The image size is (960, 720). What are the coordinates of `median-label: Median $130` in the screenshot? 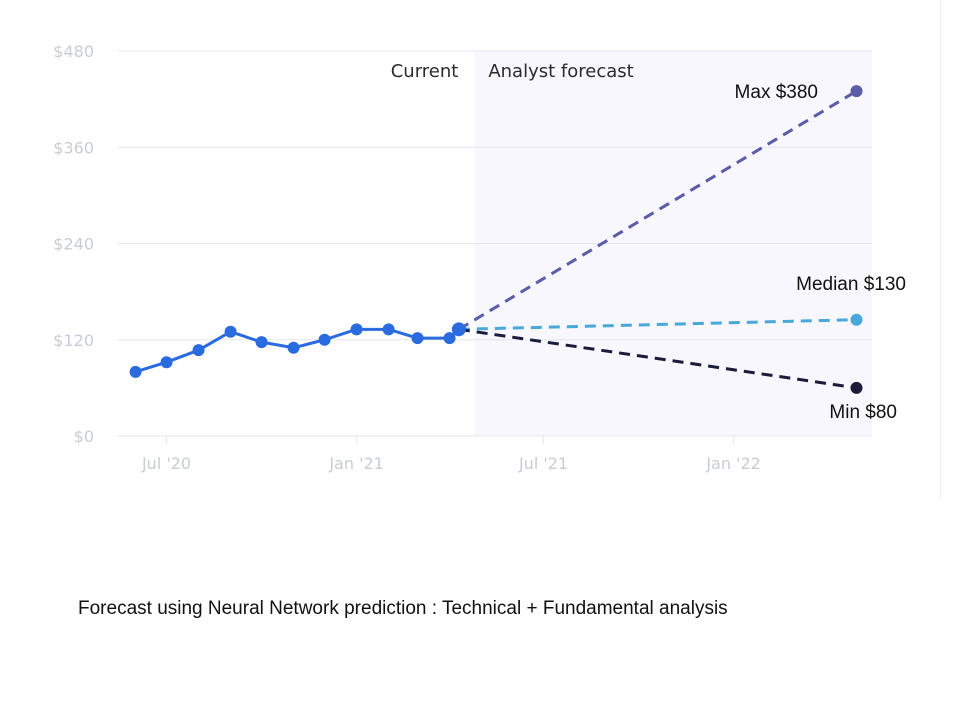 It's located at (851, 284).